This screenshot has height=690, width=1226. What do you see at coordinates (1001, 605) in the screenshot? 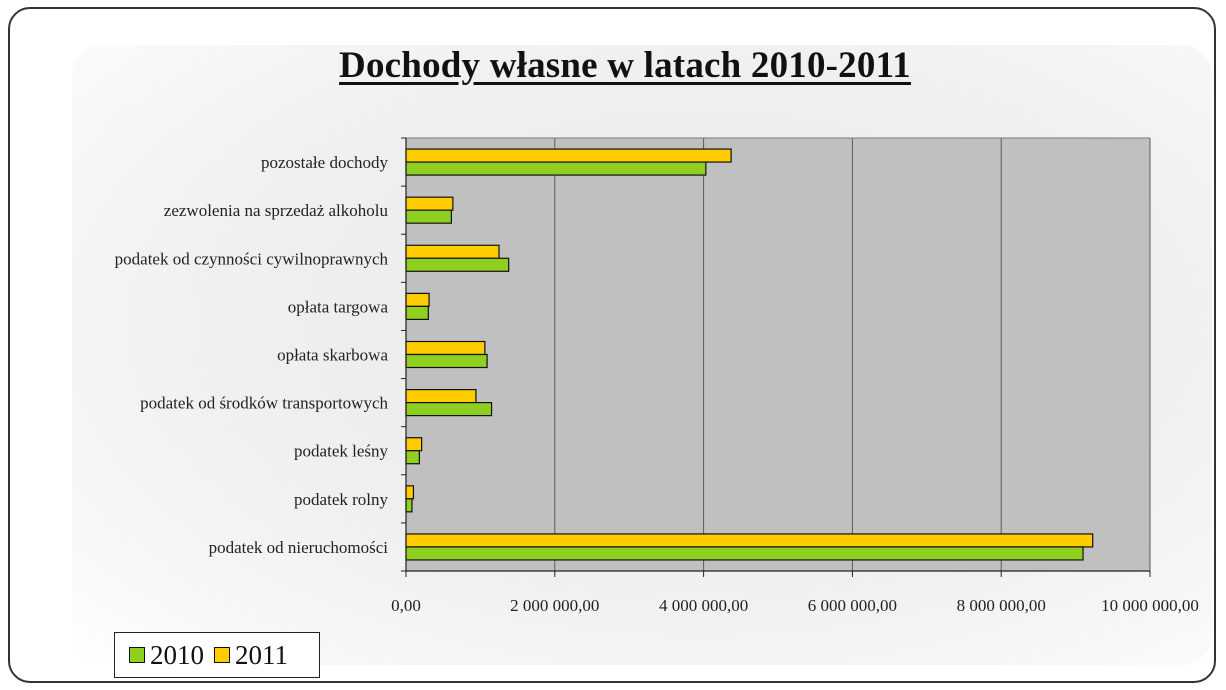
I see `x-tick-label: 8 000 000,00` at bounding box center [1001, 605].